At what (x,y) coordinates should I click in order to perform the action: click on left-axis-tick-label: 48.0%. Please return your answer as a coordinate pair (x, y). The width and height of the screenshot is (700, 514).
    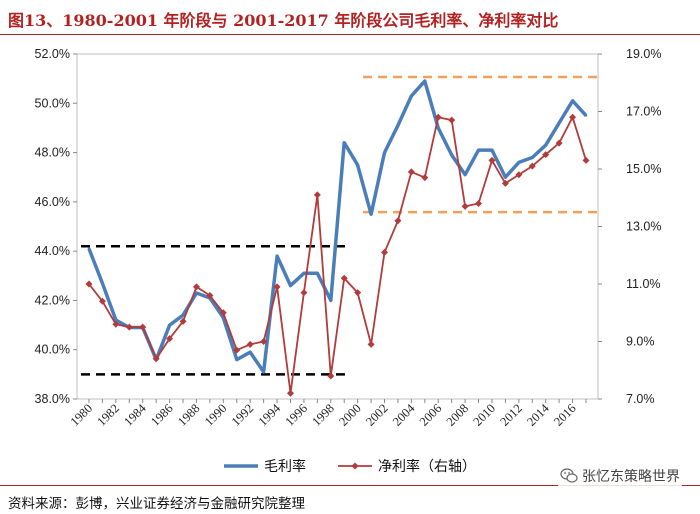
    Looking at the image, I should click on (52, 153).